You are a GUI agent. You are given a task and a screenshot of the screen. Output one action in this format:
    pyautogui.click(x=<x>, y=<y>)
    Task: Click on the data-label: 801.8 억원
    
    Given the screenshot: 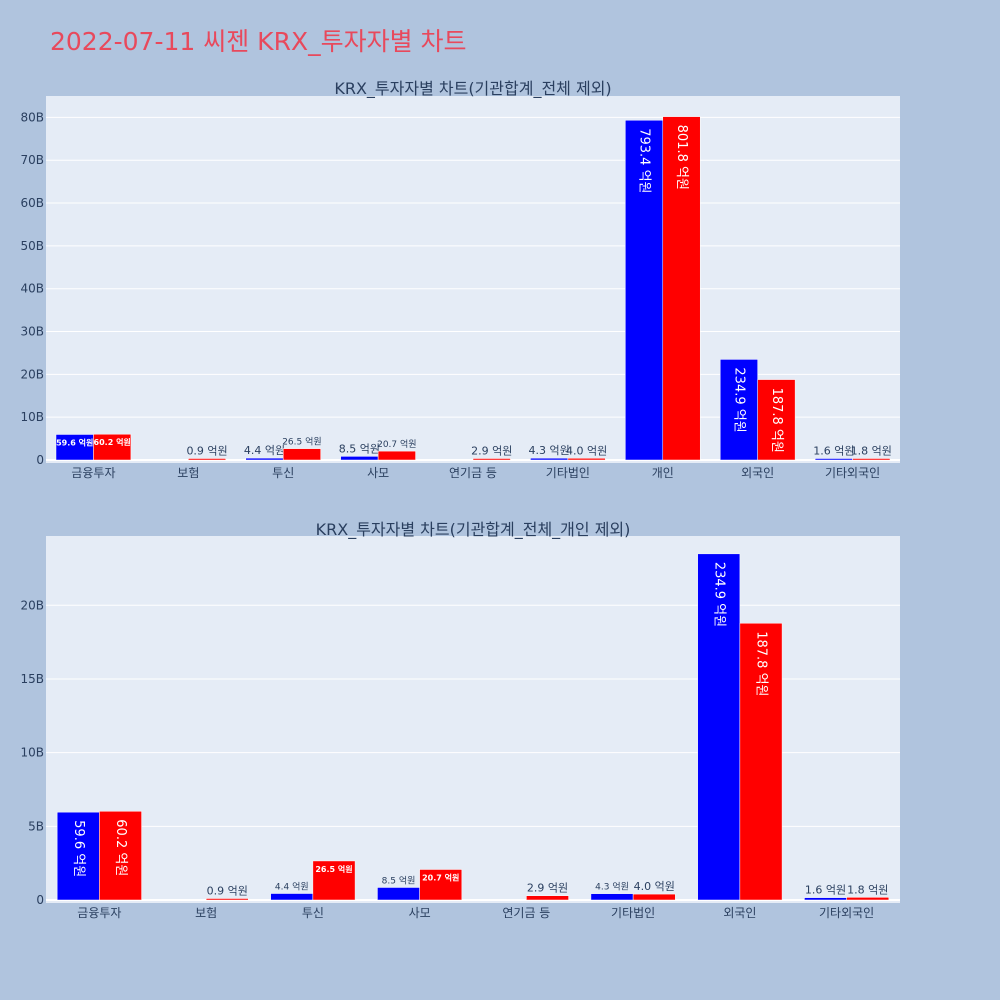 What is the action you would take?
    pyautogui.click(x=681, y=157)
    